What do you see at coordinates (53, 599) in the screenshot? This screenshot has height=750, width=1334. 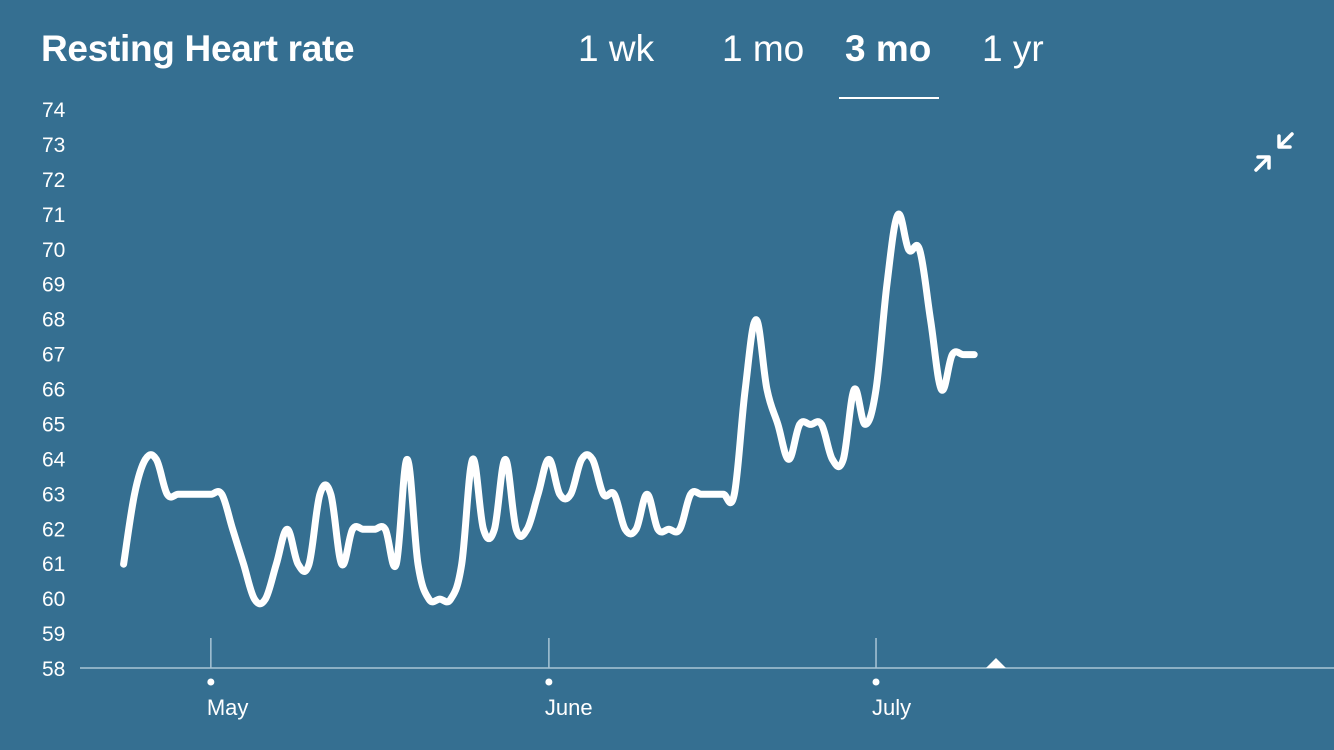 I see `y-tick-label: 60` at bounding box center [53, 599].